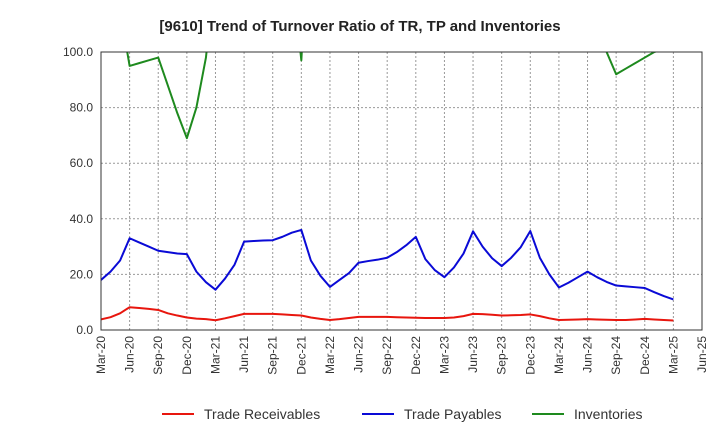  What do you see at coordinates (82, 219) in the screenshot?
I see `y-tick-label: 40.0` at bounding box center [82, 219].